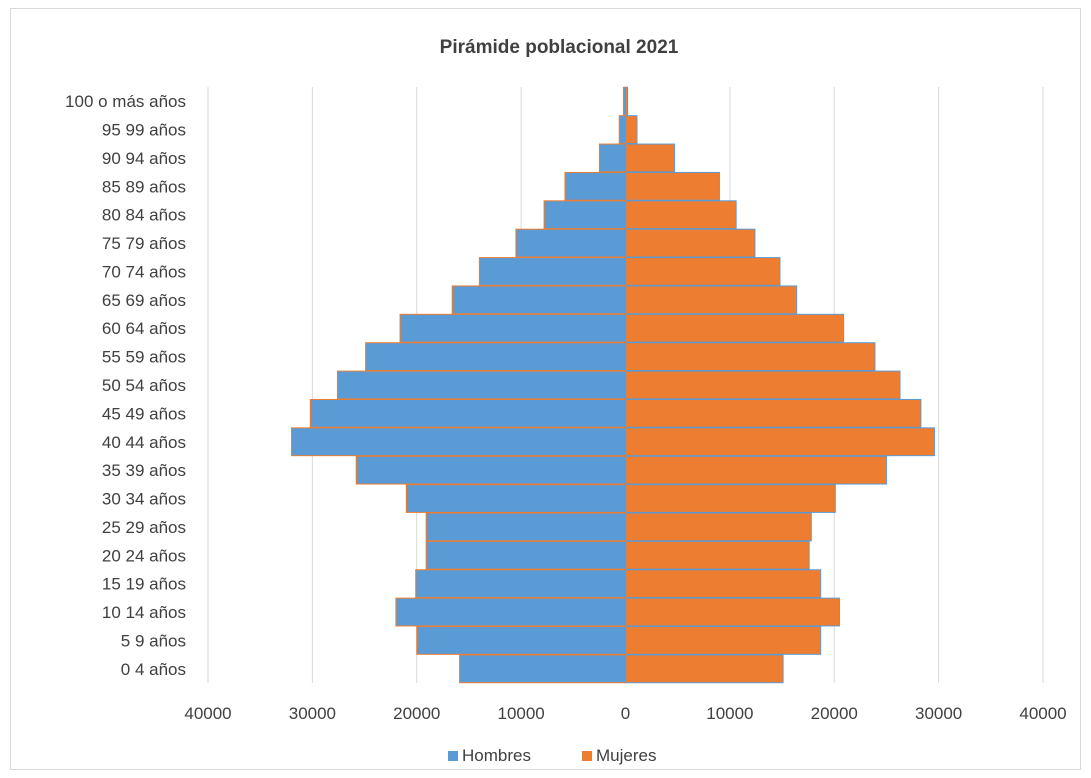  What do you see at coordinates (144, 328) in the screenshot?
I see `y-tick-label: 60 64 años` at bounding box center [144, 328].